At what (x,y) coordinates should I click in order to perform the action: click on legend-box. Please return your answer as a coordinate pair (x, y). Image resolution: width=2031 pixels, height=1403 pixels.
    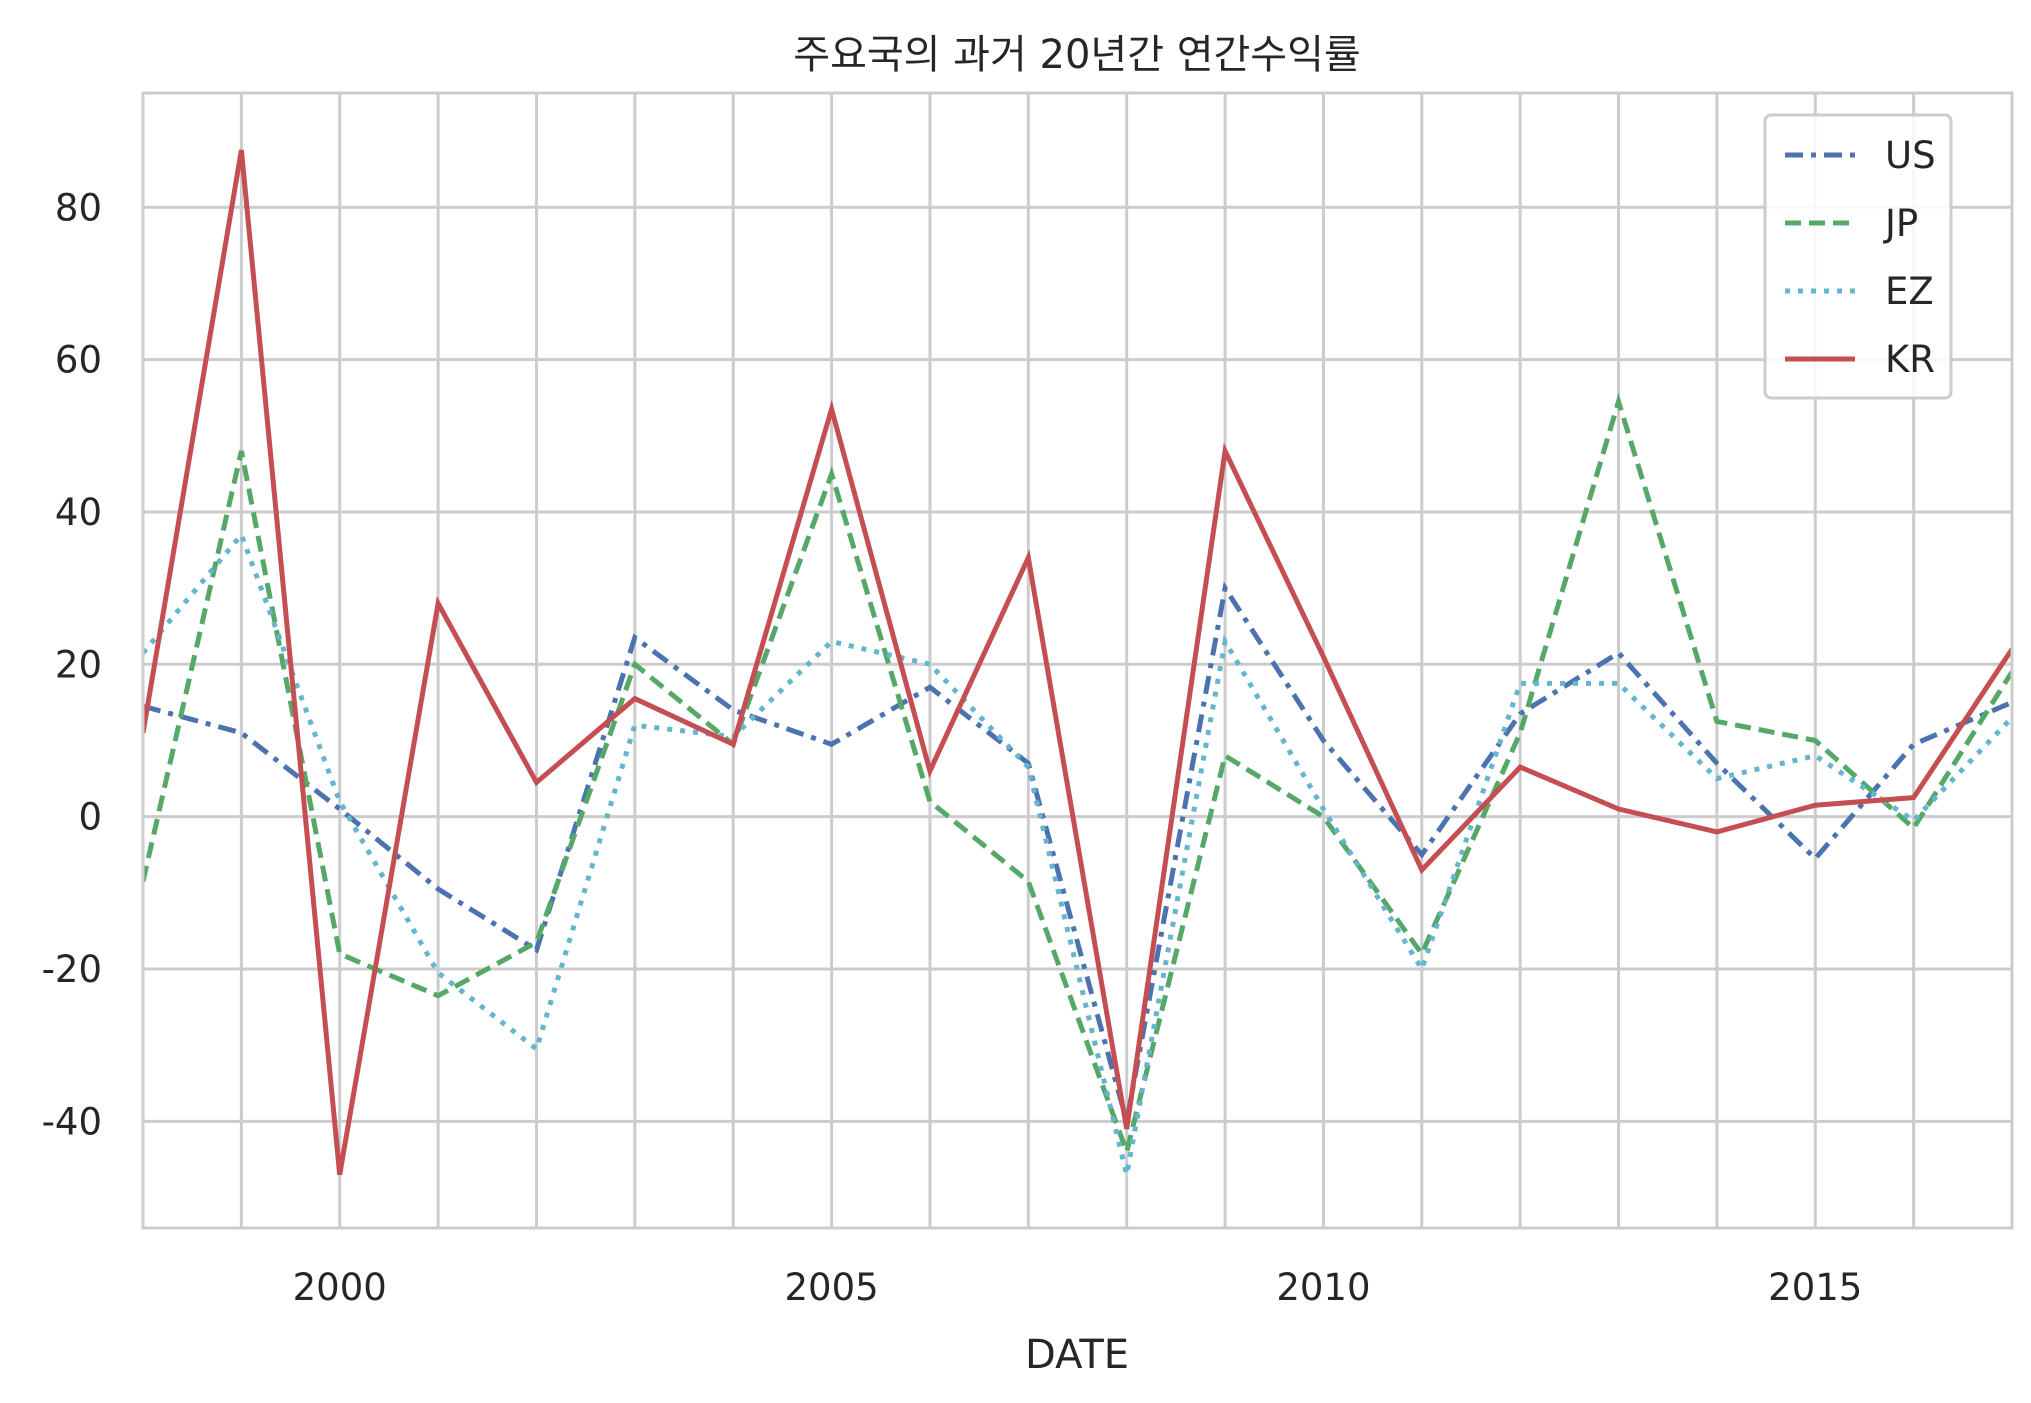
    Looking at the image, I should click on (1858, 256).